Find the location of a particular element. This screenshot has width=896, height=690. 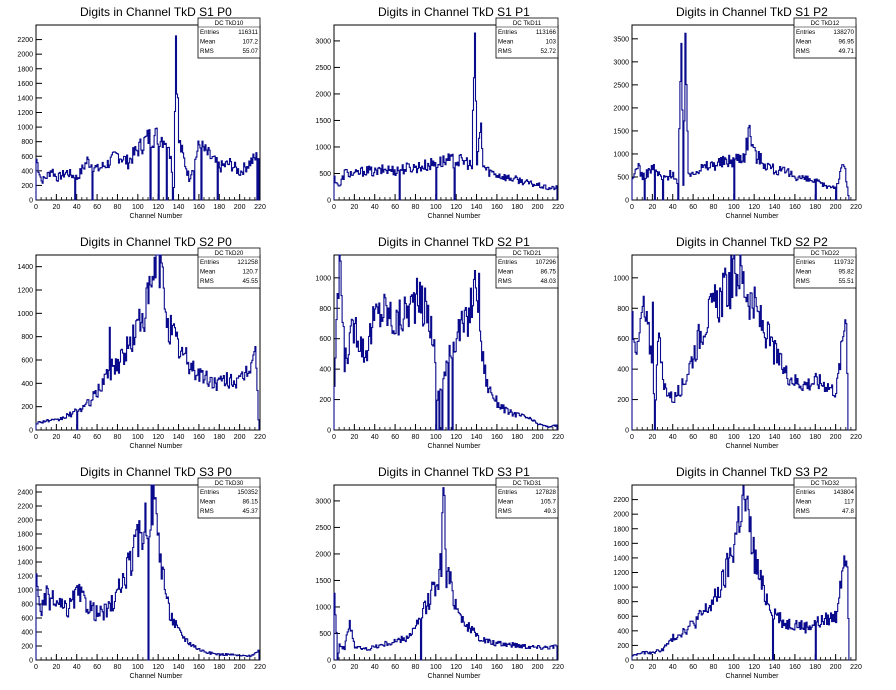

stats-value: 86.75 is located at coordinates (549, 272).